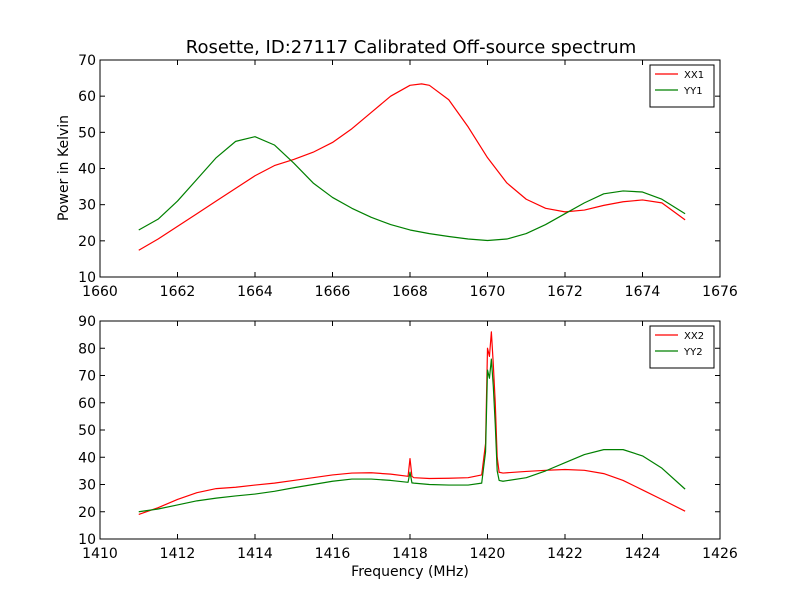 This screenshot has height=600, width=800. Describe the element at coordinates (87, 486) in the screenshot. I see `bottom-y-tick-label: 30` at that location.